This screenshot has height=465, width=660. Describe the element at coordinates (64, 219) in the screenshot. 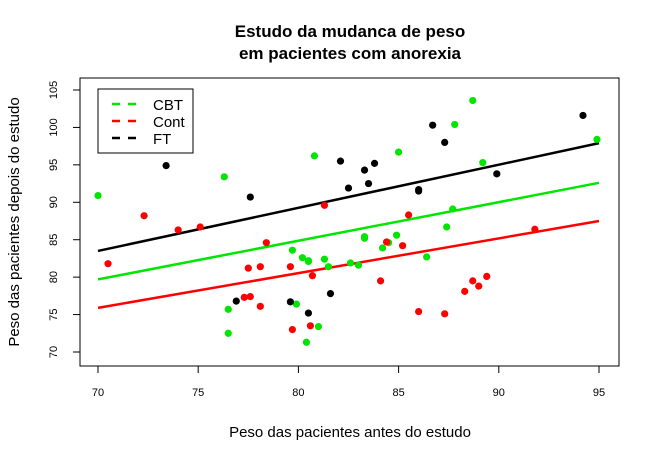

I see `y-axis: 70 75 80 85 90 95 100 105` at that location.